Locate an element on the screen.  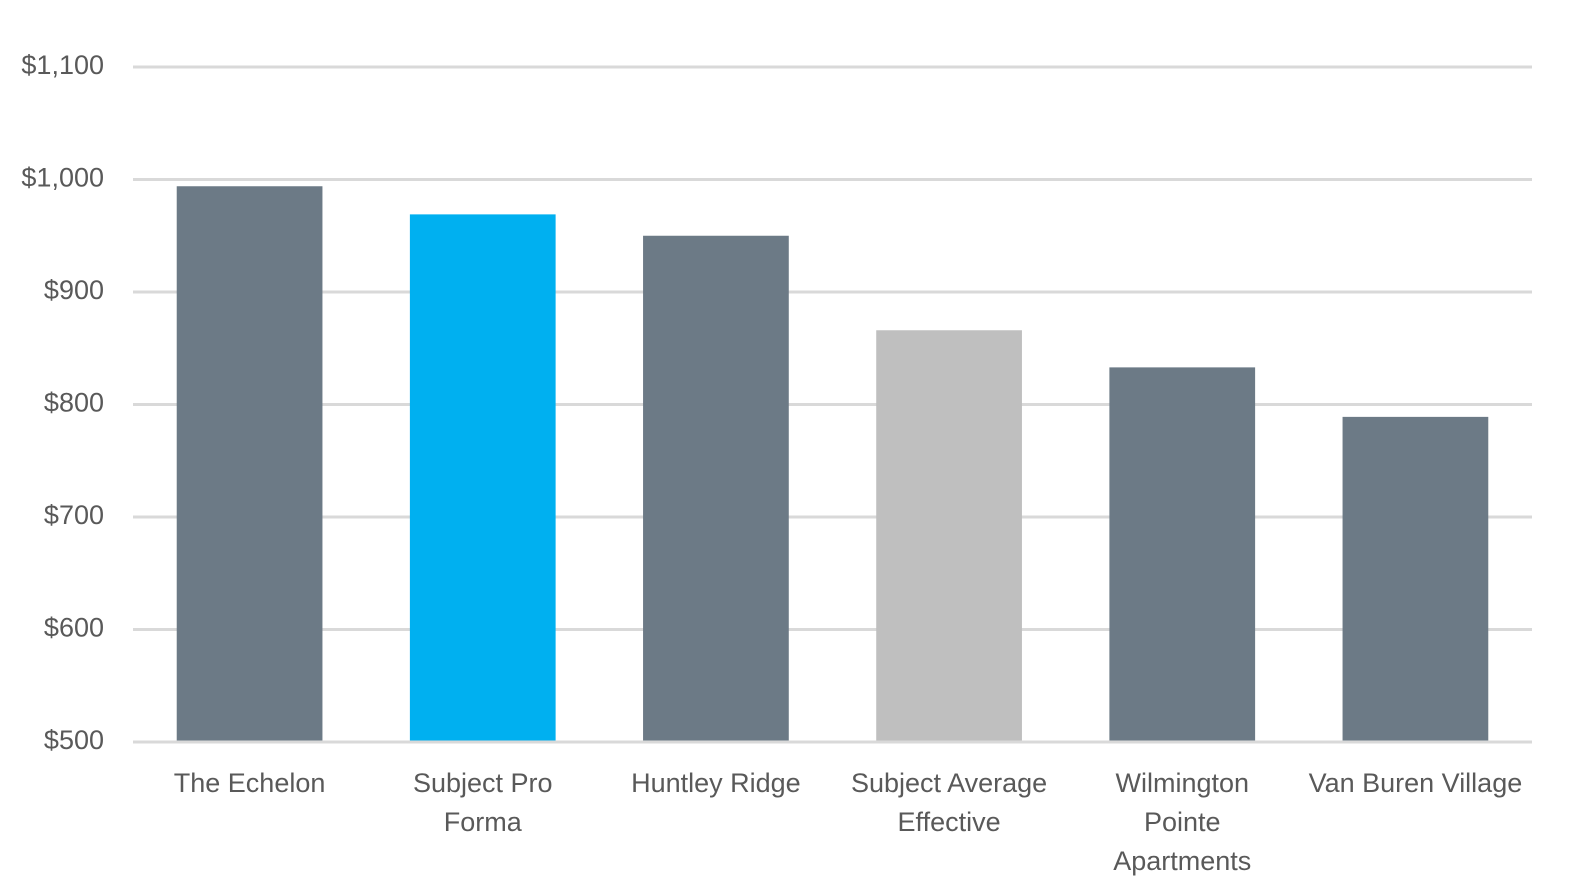
x-tick-label: Van Buren Village is located at coordinates (1415, 783).